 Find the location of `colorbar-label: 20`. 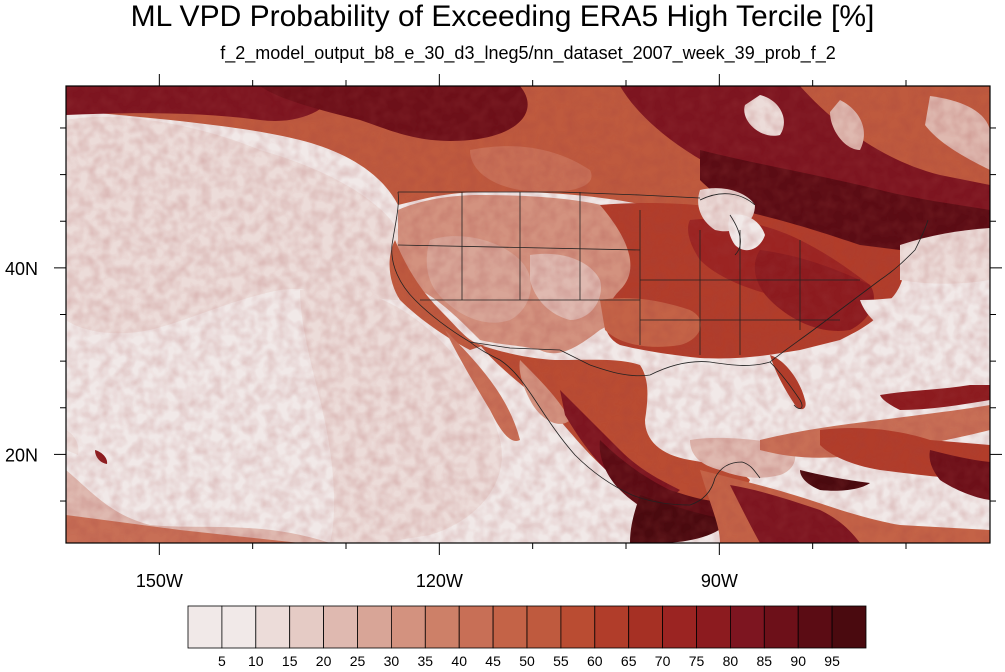

colorbar-label: 20 is located at coordinates (324, 661).